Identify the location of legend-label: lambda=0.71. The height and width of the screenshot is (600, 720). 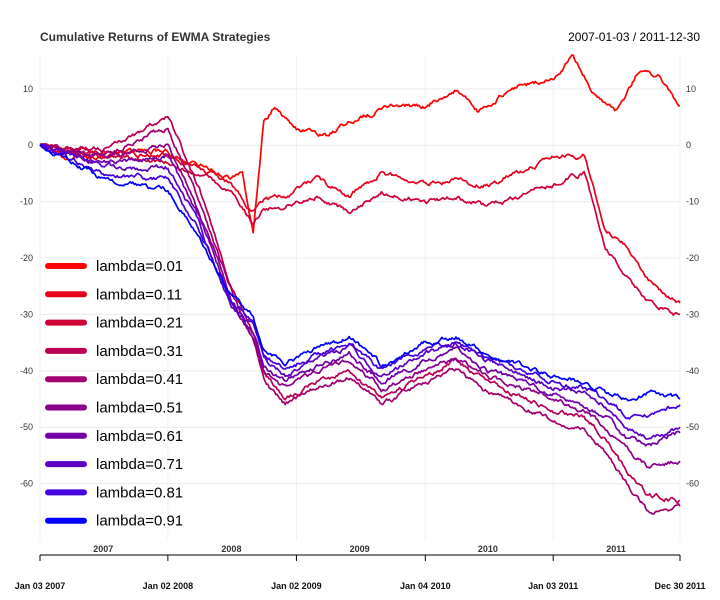
(139, 464).